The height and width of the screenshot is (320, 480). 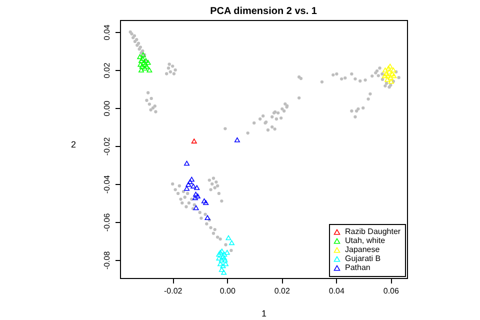 What do you see at coordinates (357, 267) in the screenshot?
I see `legend-label: Pathan` at bounding box center [357, 267].